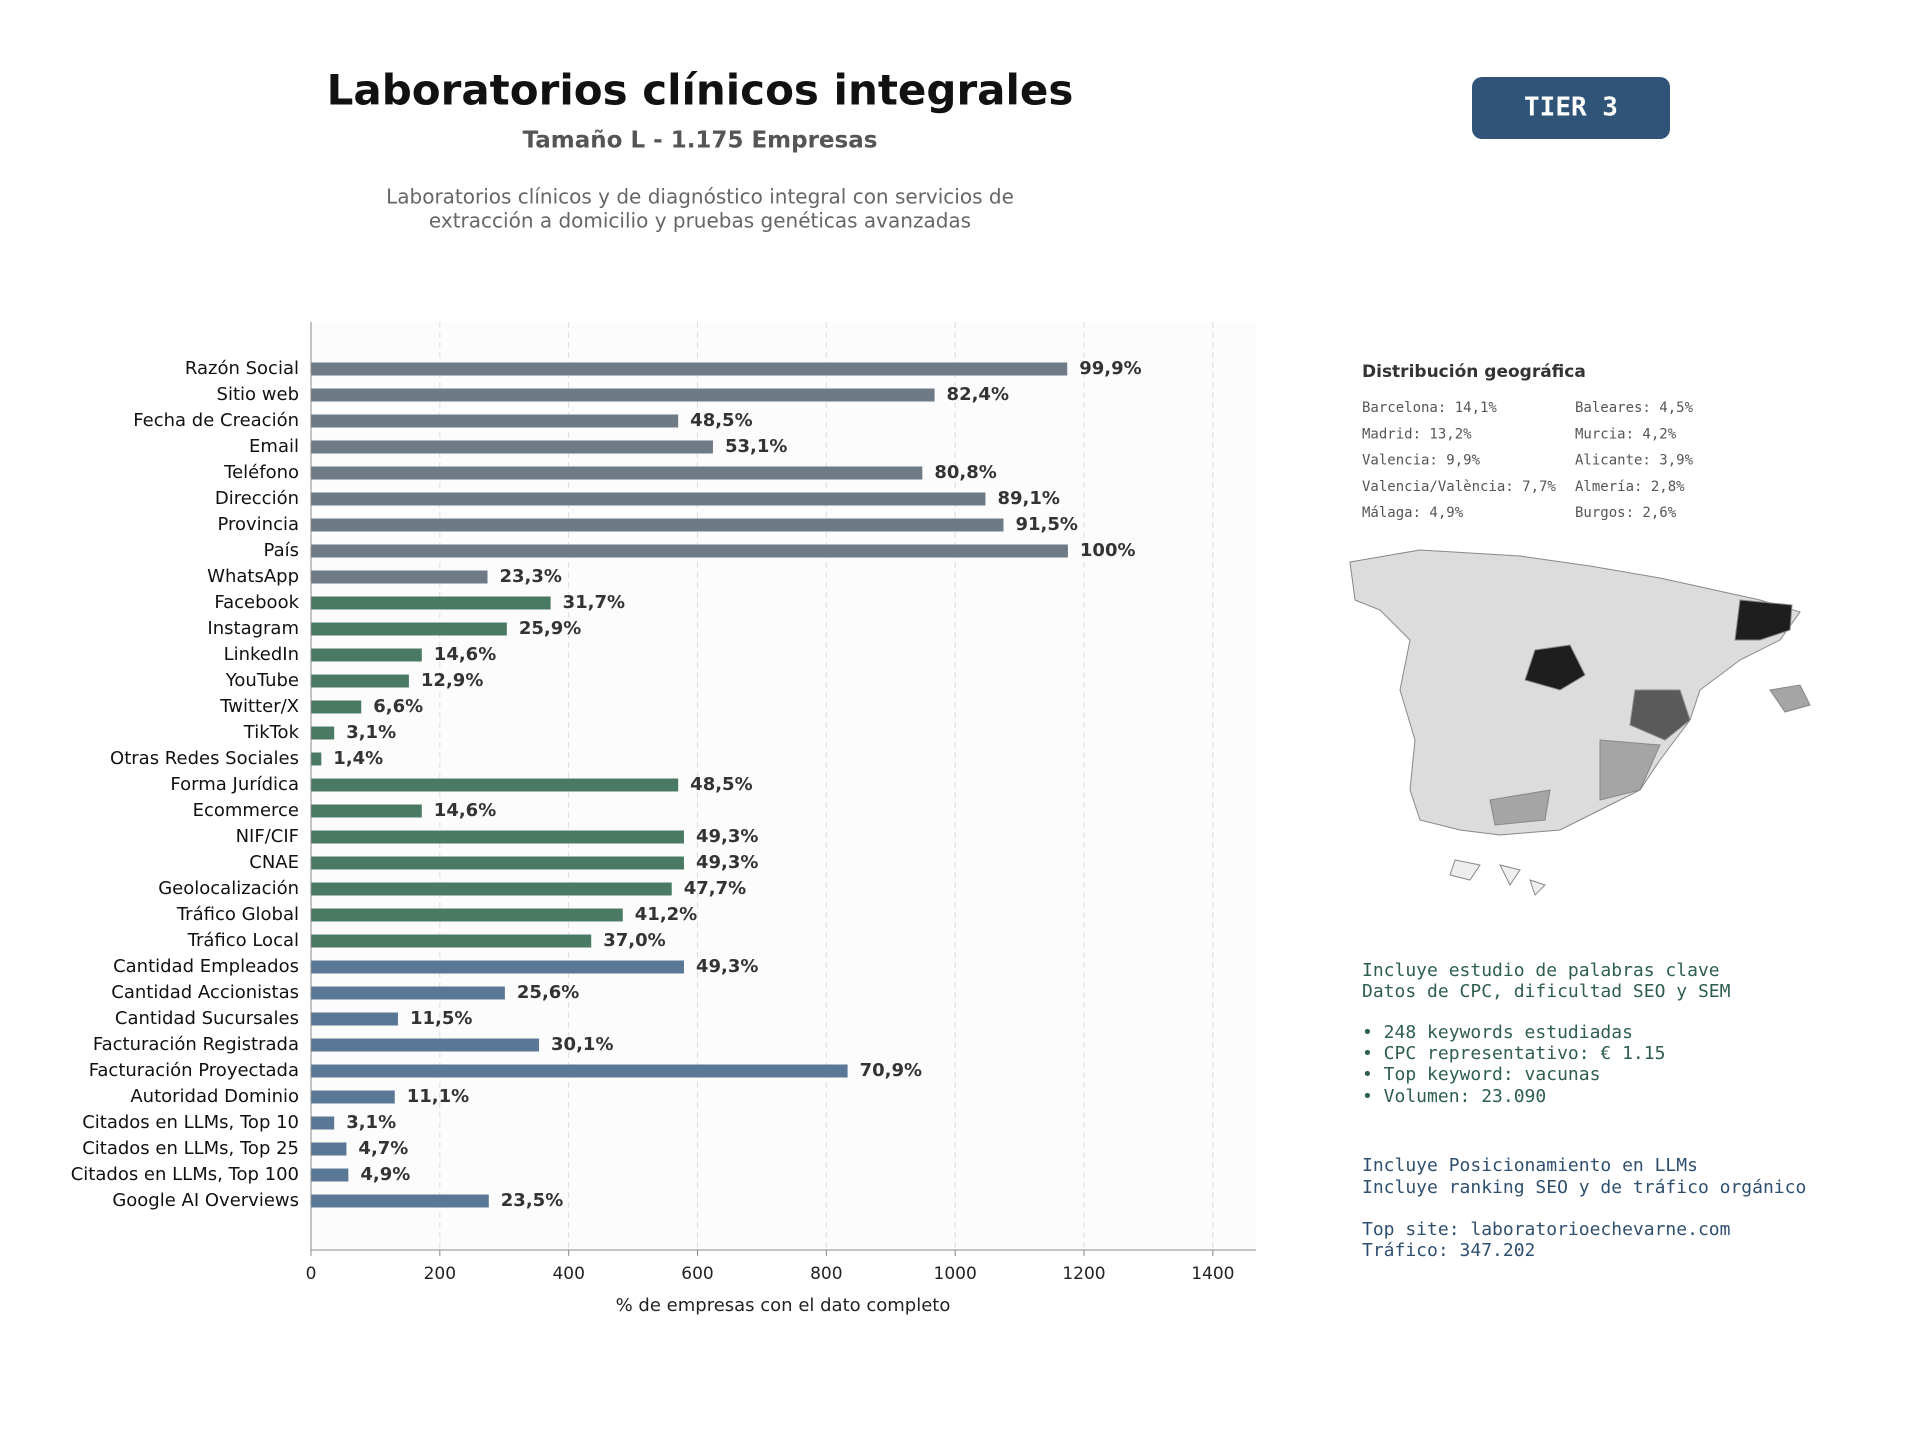 The height and width of the screenshot is (1440, 1920). I want to click on y-tick-label: YouTube, so click(262, 680).